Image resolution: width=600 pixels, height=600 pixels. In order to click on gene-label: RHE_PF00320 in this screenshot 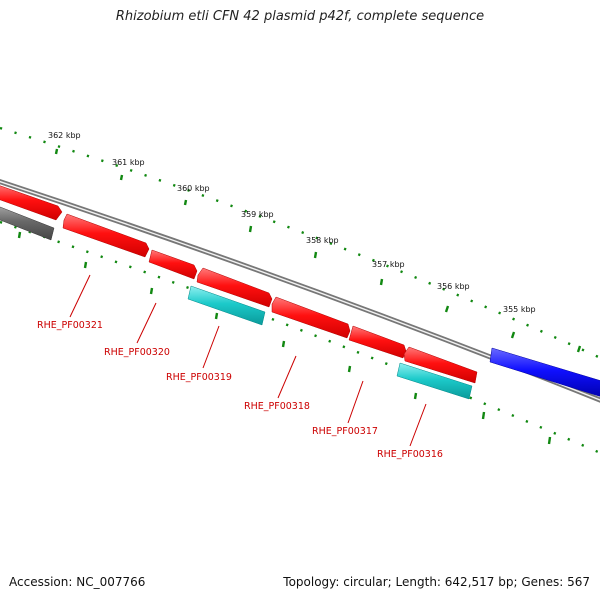, I will do `click(137, 352)`.